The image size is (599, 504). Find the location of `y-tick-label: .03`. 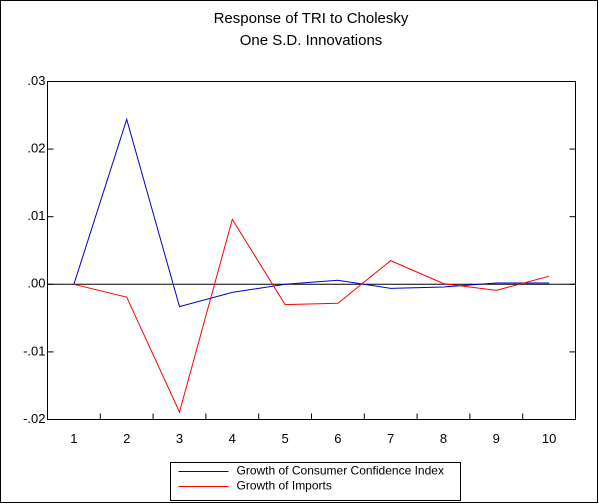

y-tick-label: .03 is located at coordinates (36, 80).